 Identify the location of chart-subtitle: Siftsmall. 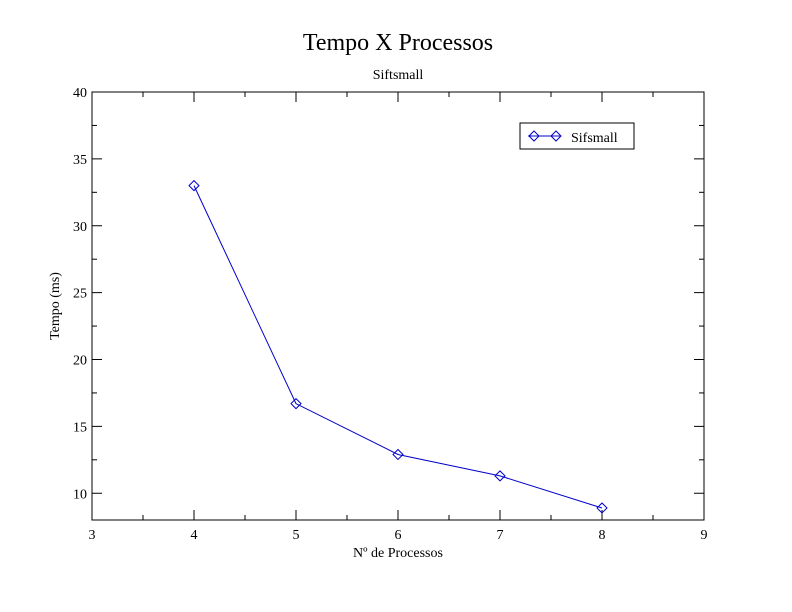
(398, 75).